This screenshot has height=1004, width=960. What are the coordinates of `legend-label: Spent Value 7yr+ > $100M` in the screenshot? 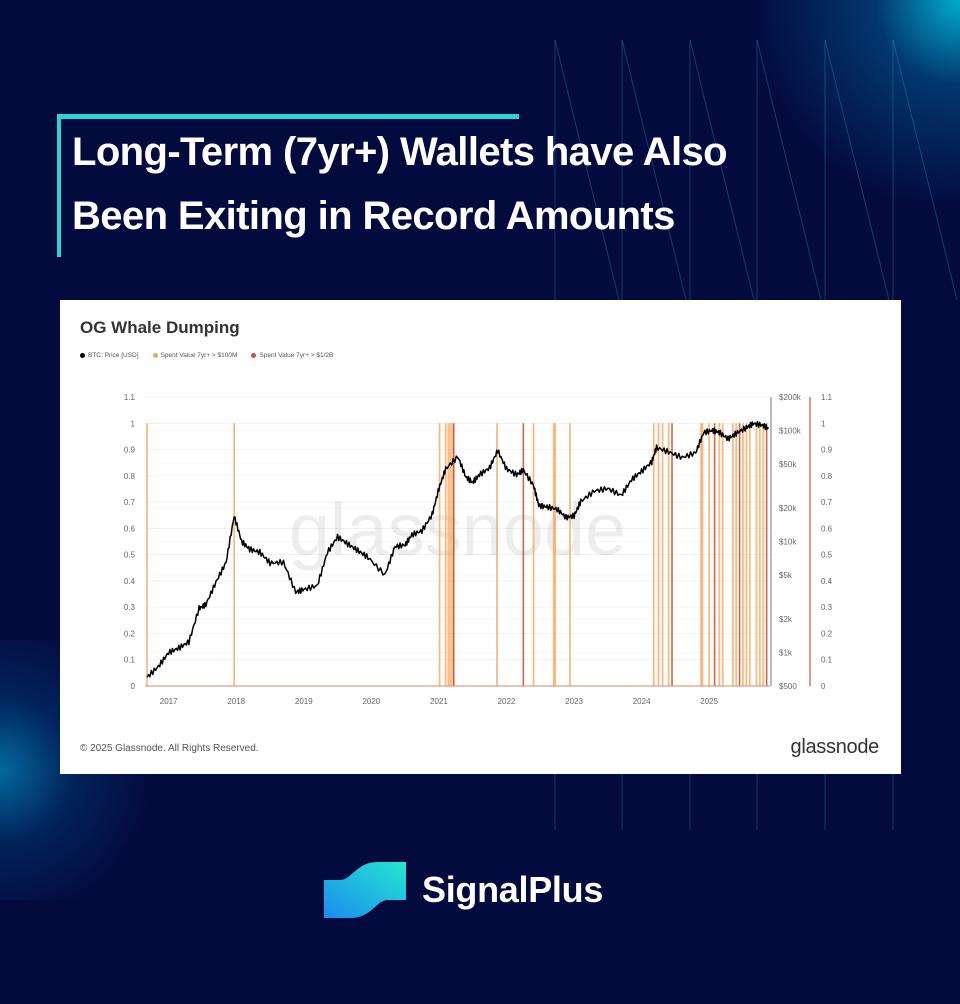 It's located at (199, 355).